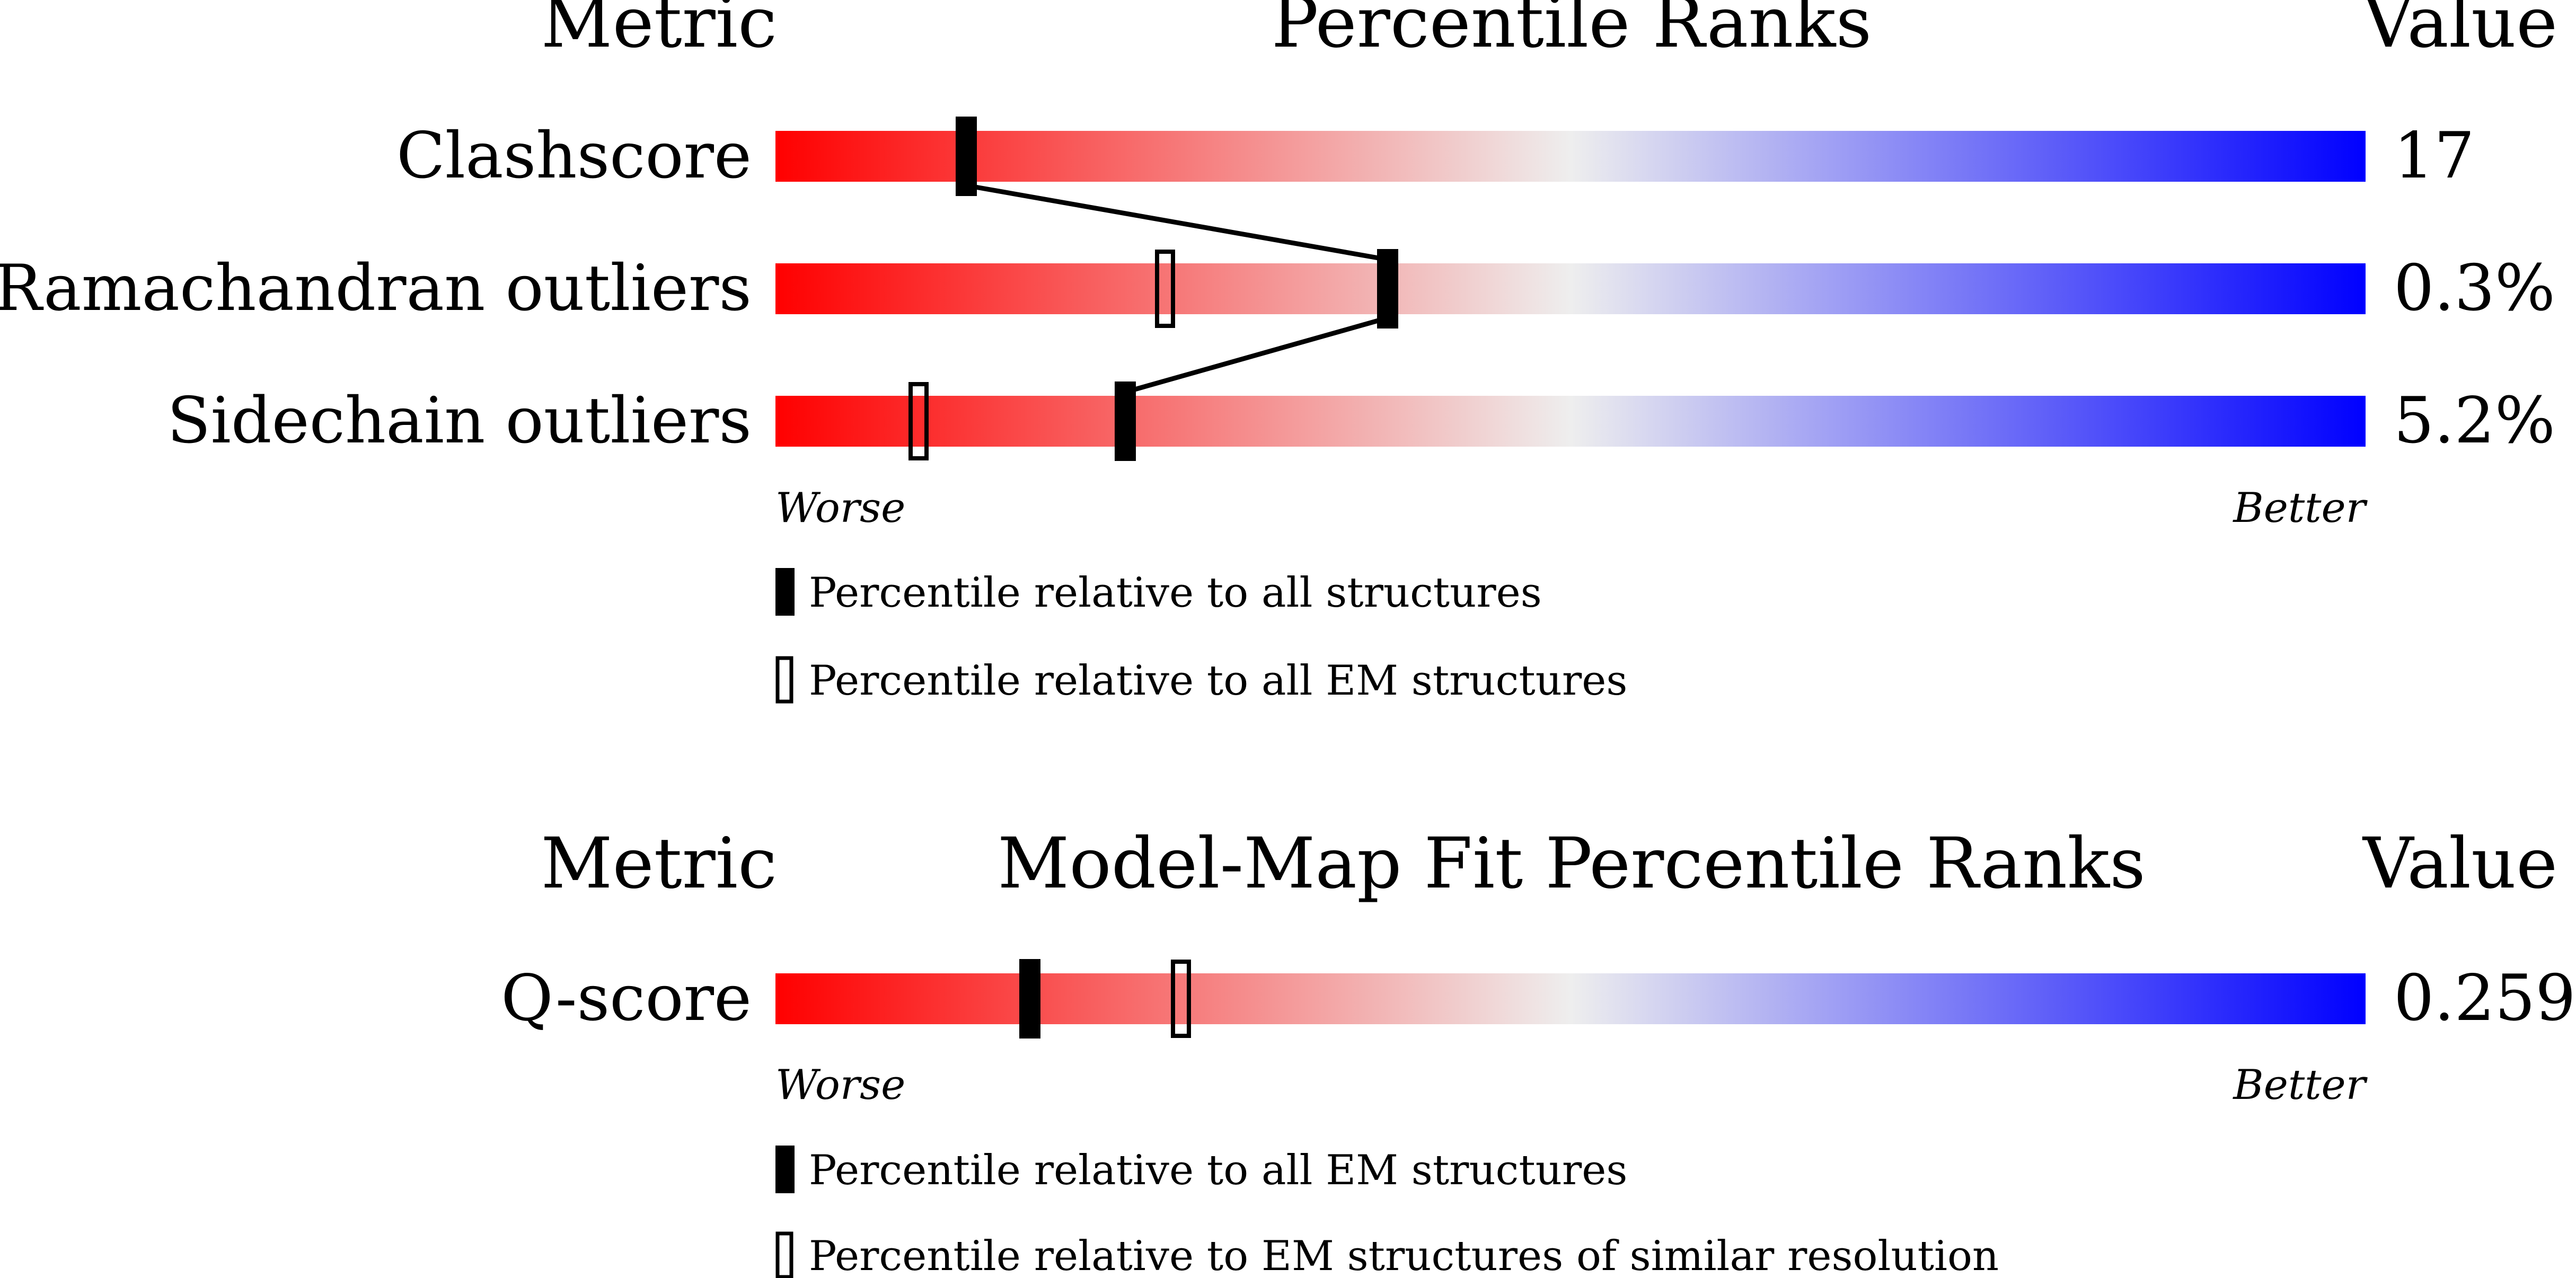 The image size is (2576, 1278). Describe the element at coordinates (1175, 593) in the screenshot. I see `legend-label: Percentile relative to all structures` at that location.